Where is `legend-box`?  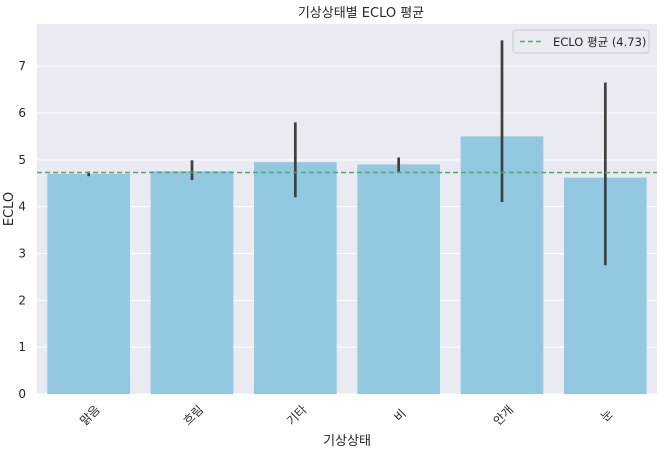 legend-box is located at coordinates (581, 41).